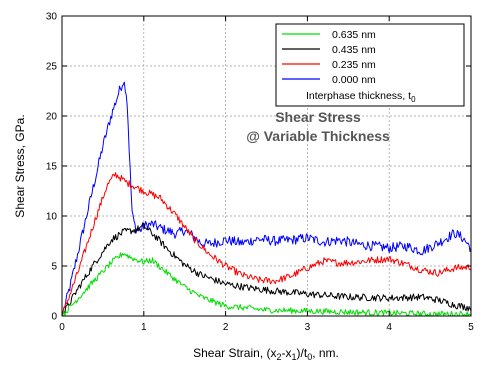 The height and width of the screenshot is (370, 498). I want to click on y-axis-title: Shear Stress, GPa., so click(20, 165).